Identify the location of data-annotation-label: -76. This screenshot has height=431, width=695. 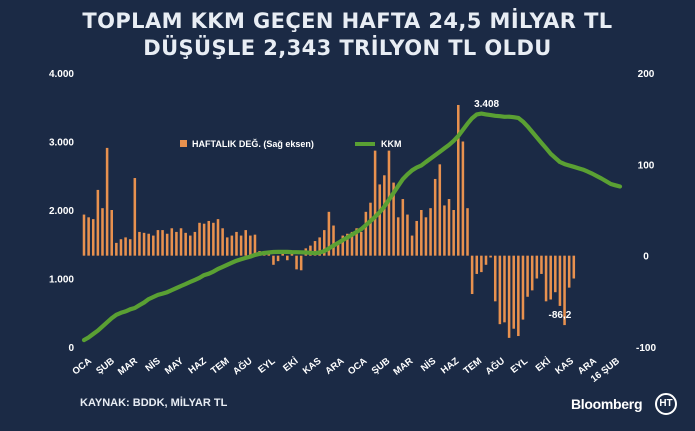
(634, 1).